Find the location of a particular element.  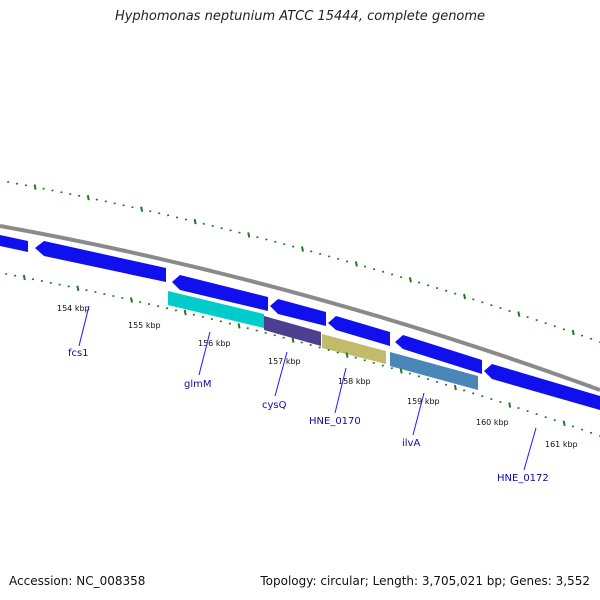

gene-label: cysQ is located at coordinates (274, 405).